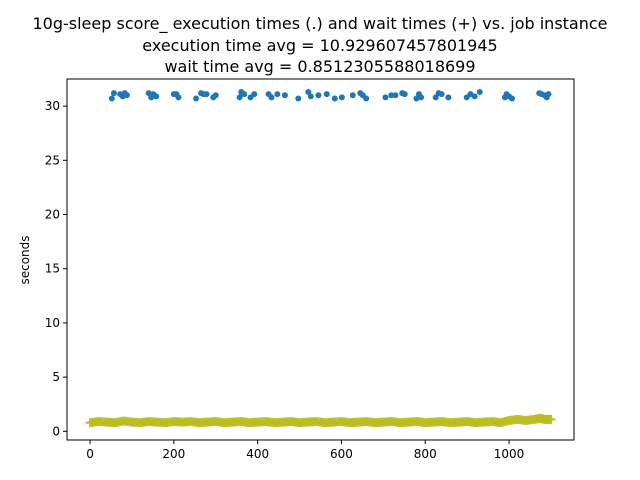  Describe the element at coordinates (90, 454) in the screenshot. I see `x-tick-label: 0` at that location.